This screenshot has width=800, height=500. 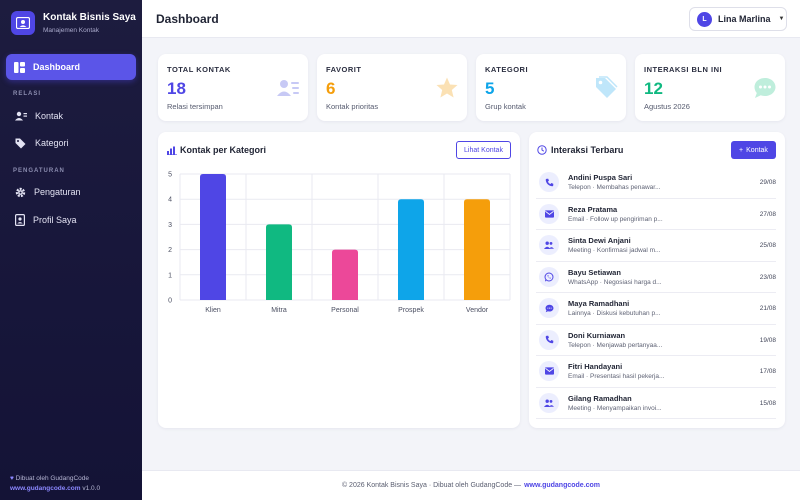 What do you see at coordinates (71, 143) in the screenshot?
I see `sidebar-item-kategori: Kategori` at bounding box center [71, 143].